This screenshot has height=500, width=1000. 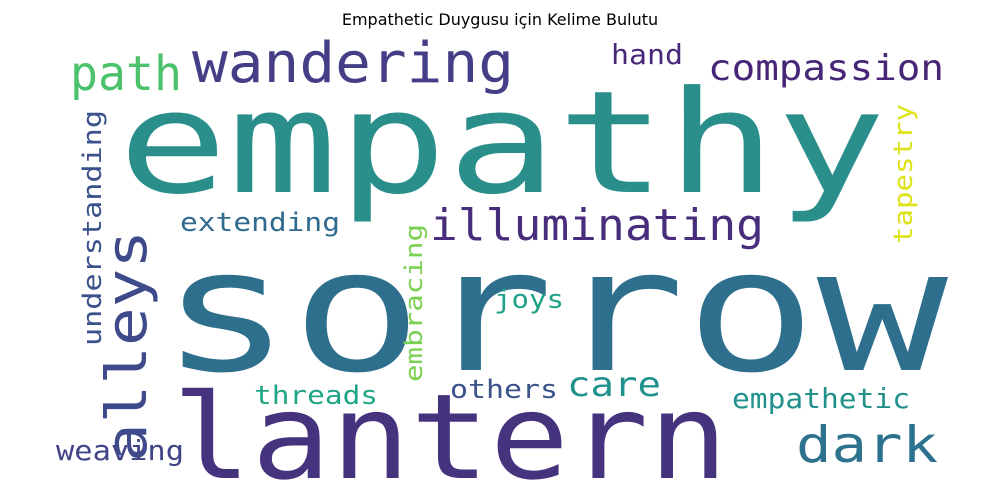 What do you see at coordinates (529, 300) in the screenshot?
I see `word-joys: joys` at bounding box center [529, 300].